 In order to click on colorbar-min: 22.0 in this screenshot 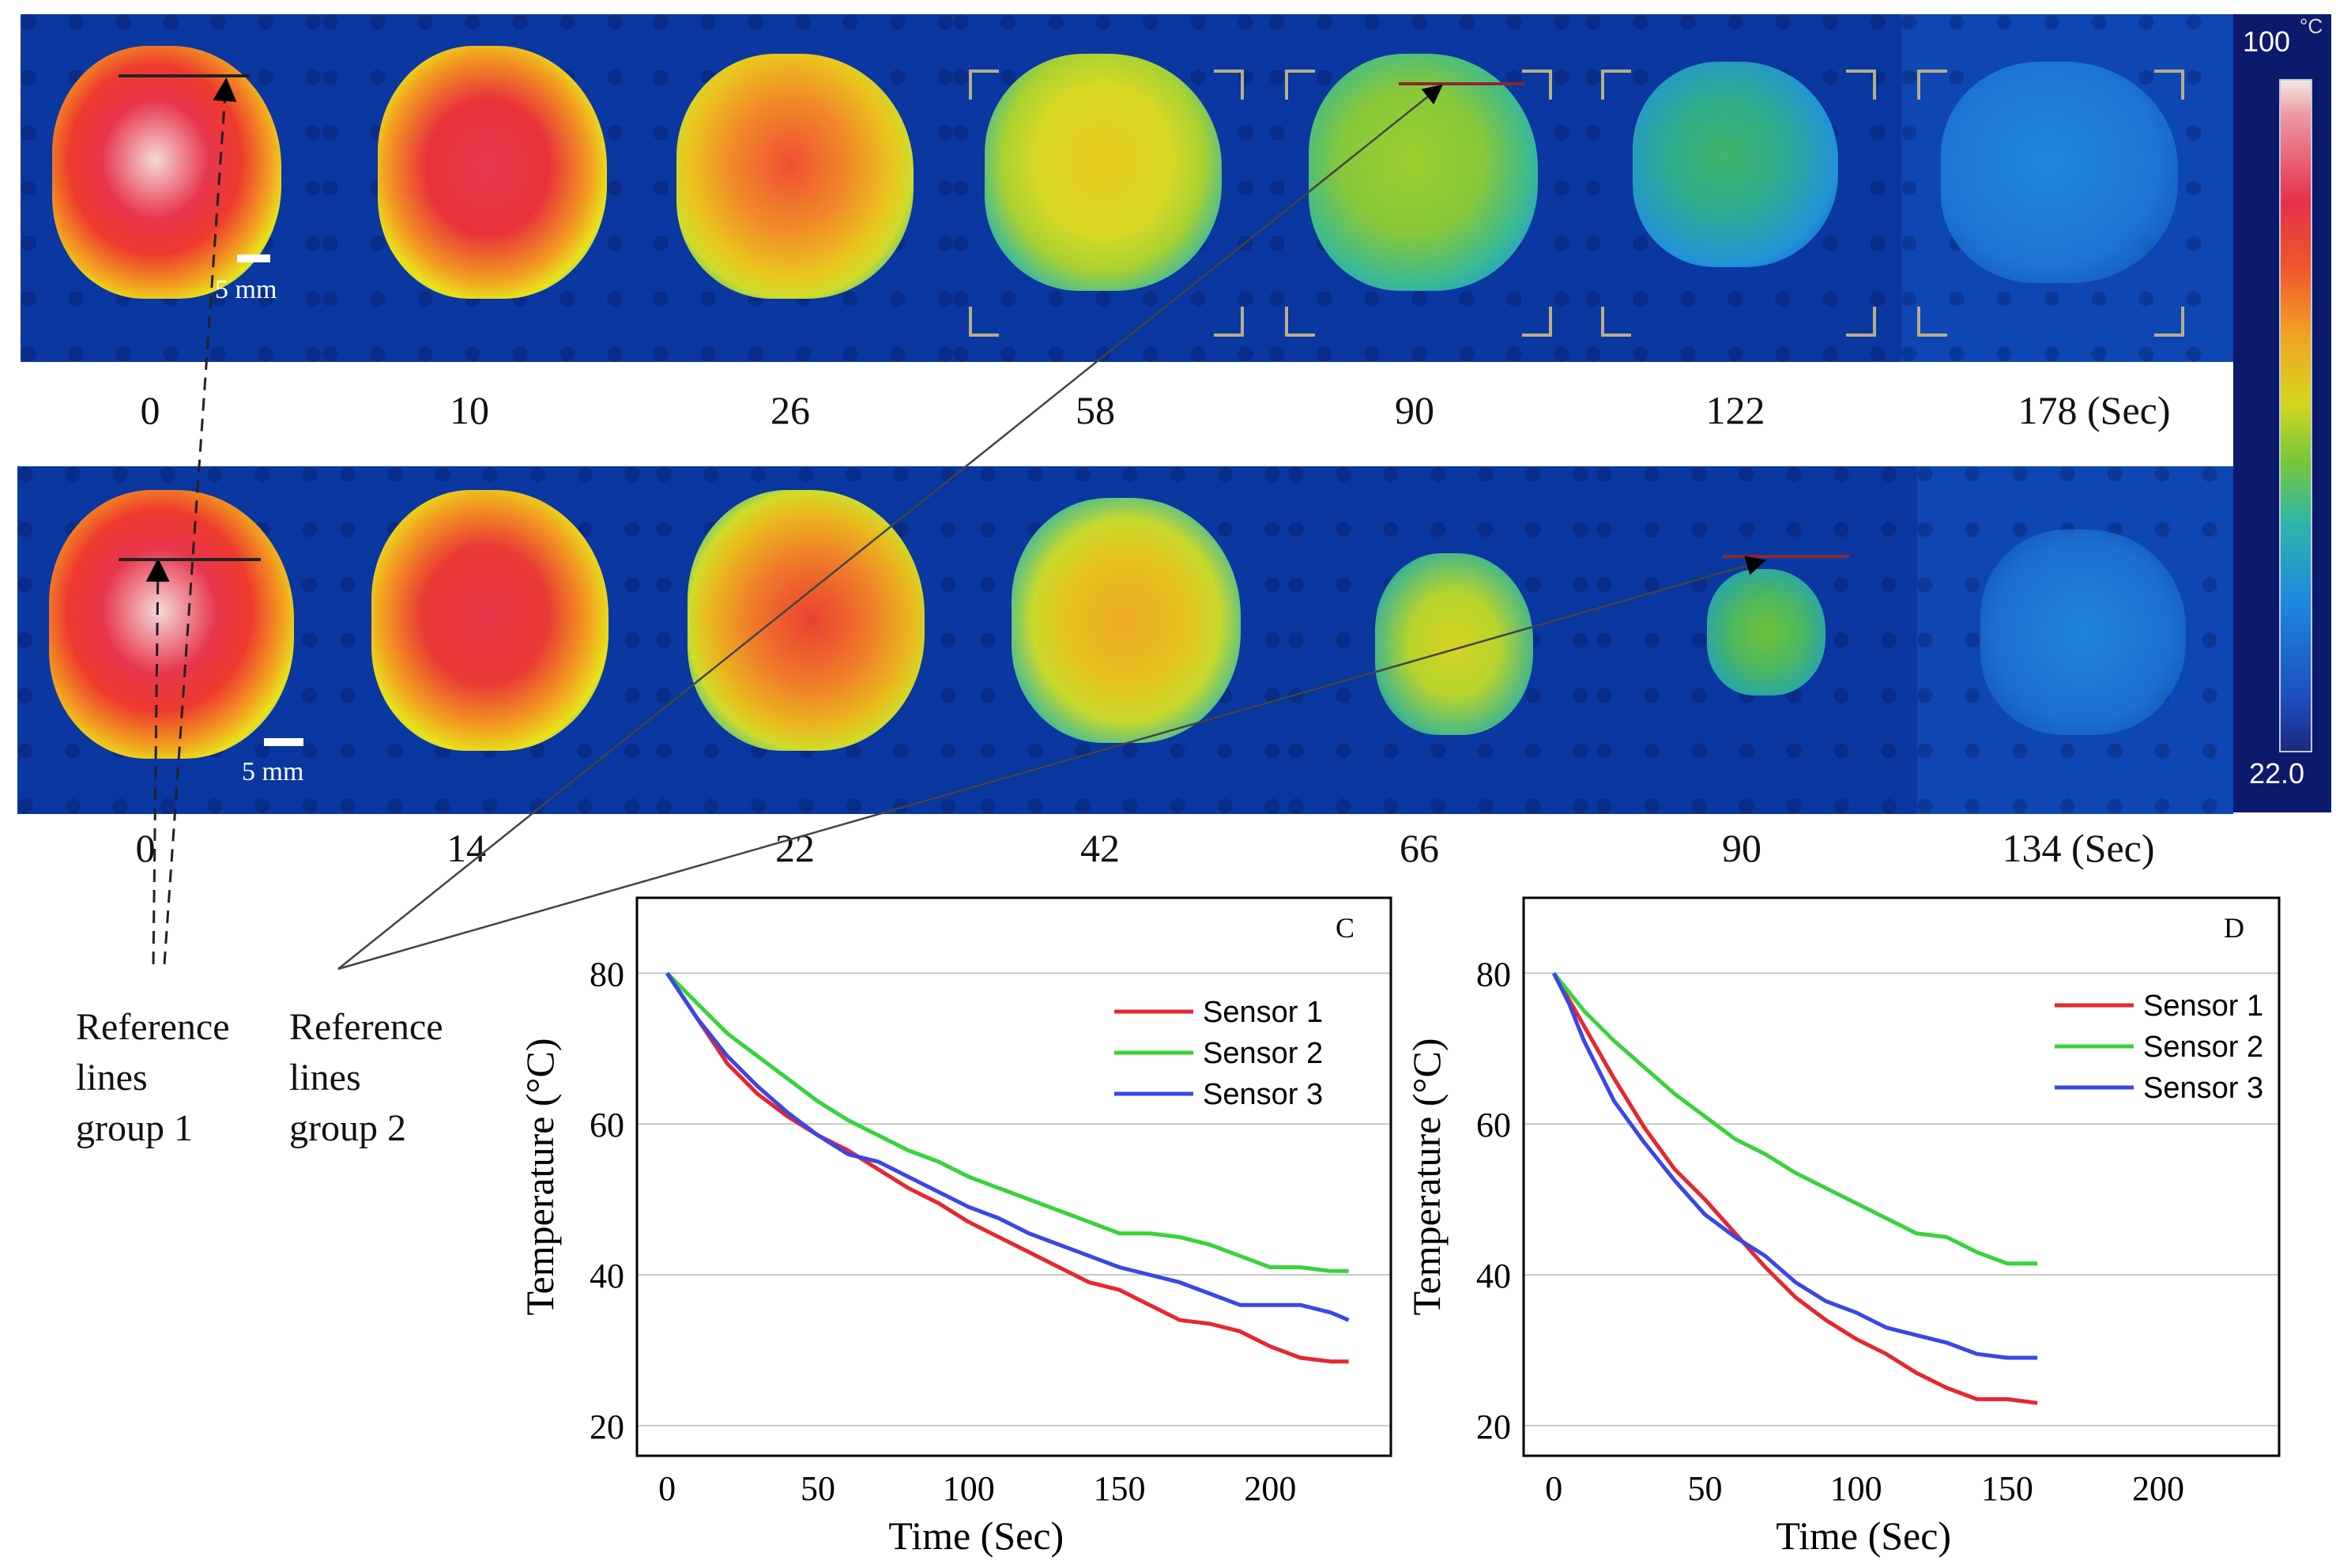, I will do `click(2277, 773)`.